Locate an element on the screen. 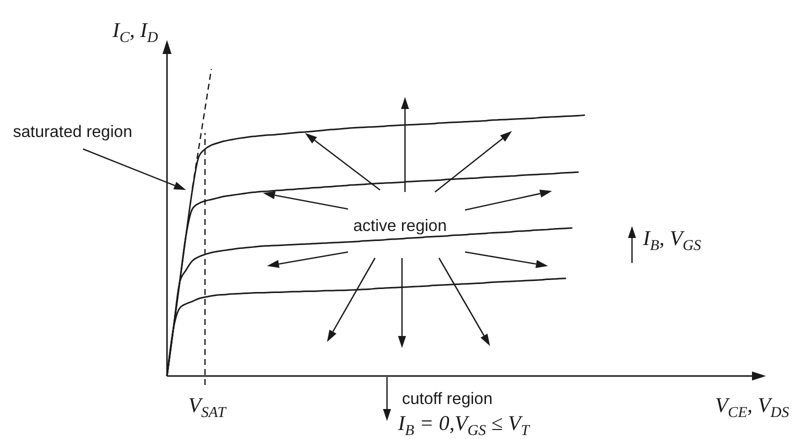 This screenshot has width=793, height=439. y-axis-title: I$_{C}$, I$_{D}$ is located at coordinates (135, 32).